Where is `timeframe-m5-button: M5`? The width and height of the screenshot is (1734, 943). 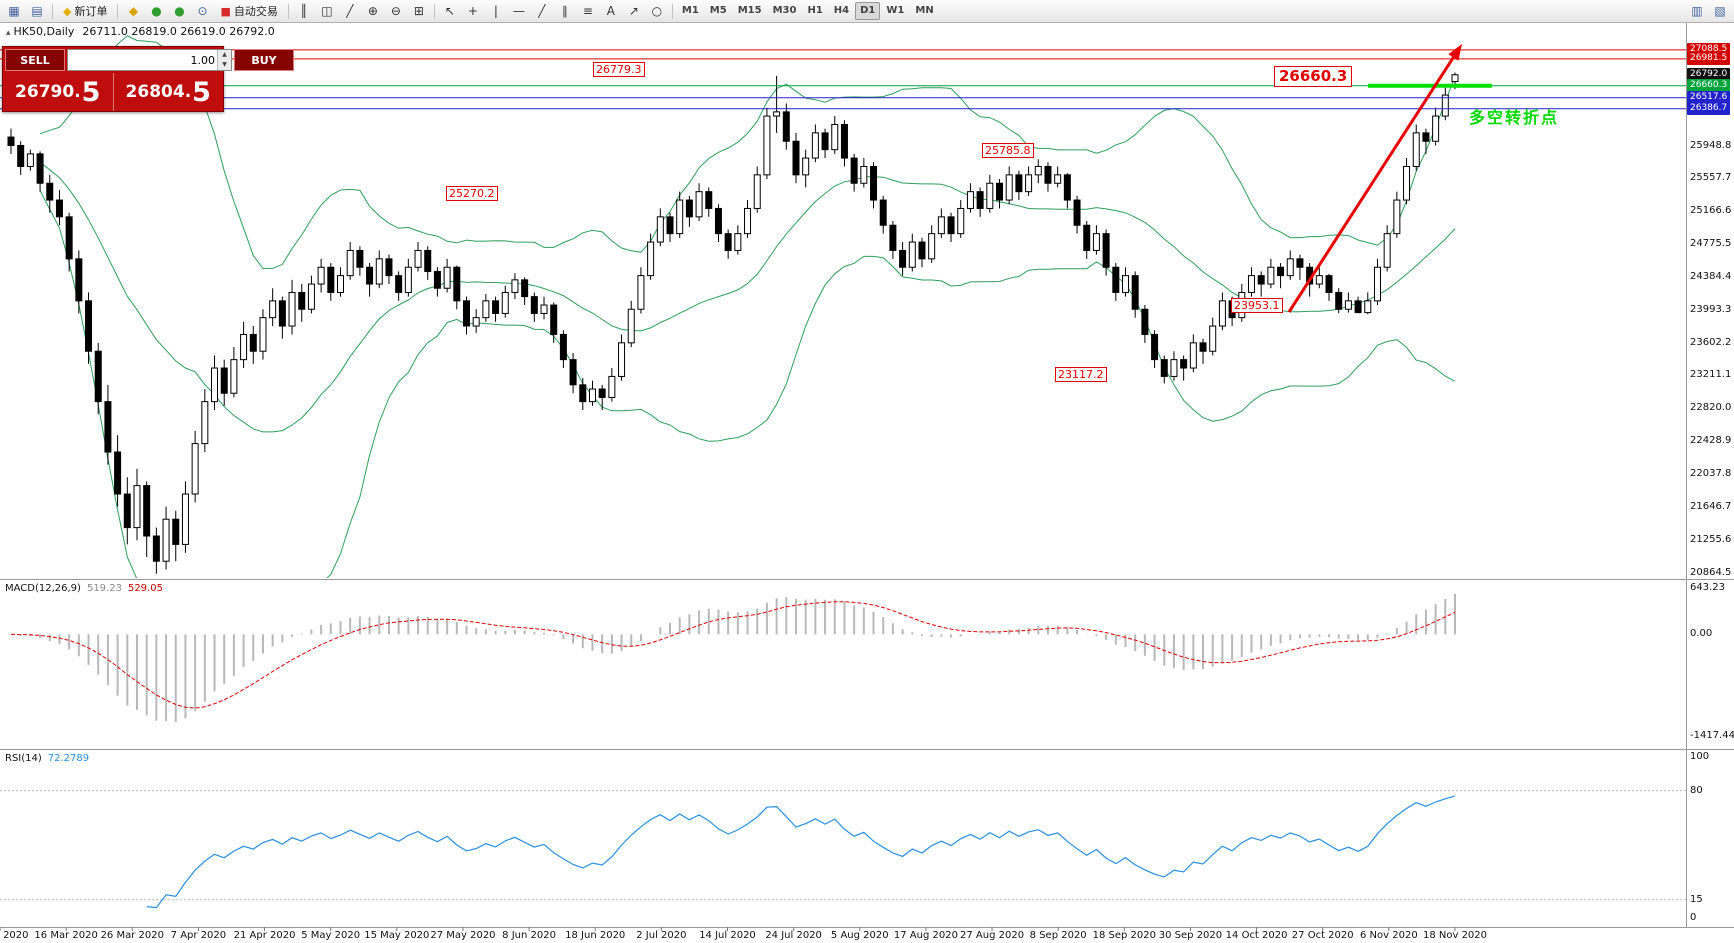 timeframe-m5-button: M5 is located at coordinates (718, 10).